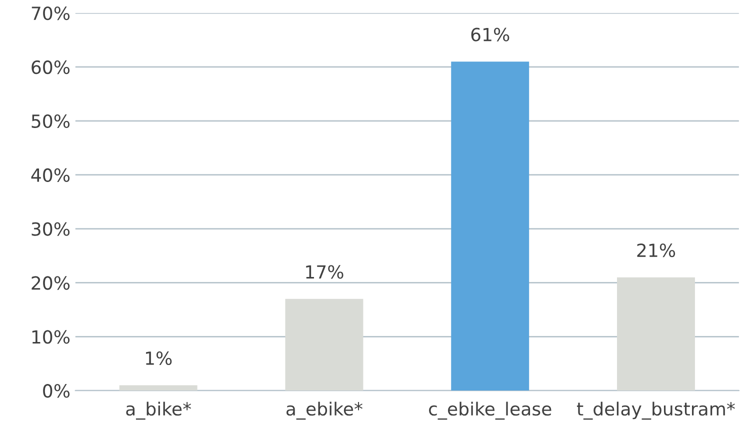  I want to click on y-tick-label: 40%, so click(50, 175).